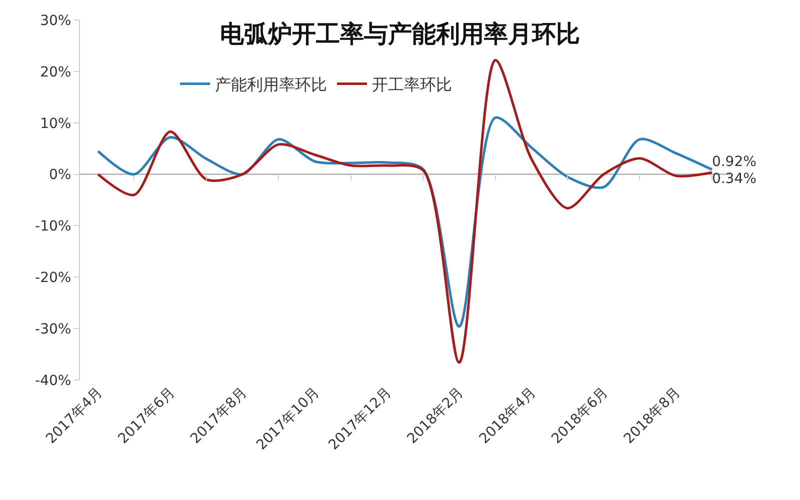 The image size is (800, 500). Describe the element at coordinates (412, 84) in the screenshot. I see `legend-label: 开工率环比` at that location.